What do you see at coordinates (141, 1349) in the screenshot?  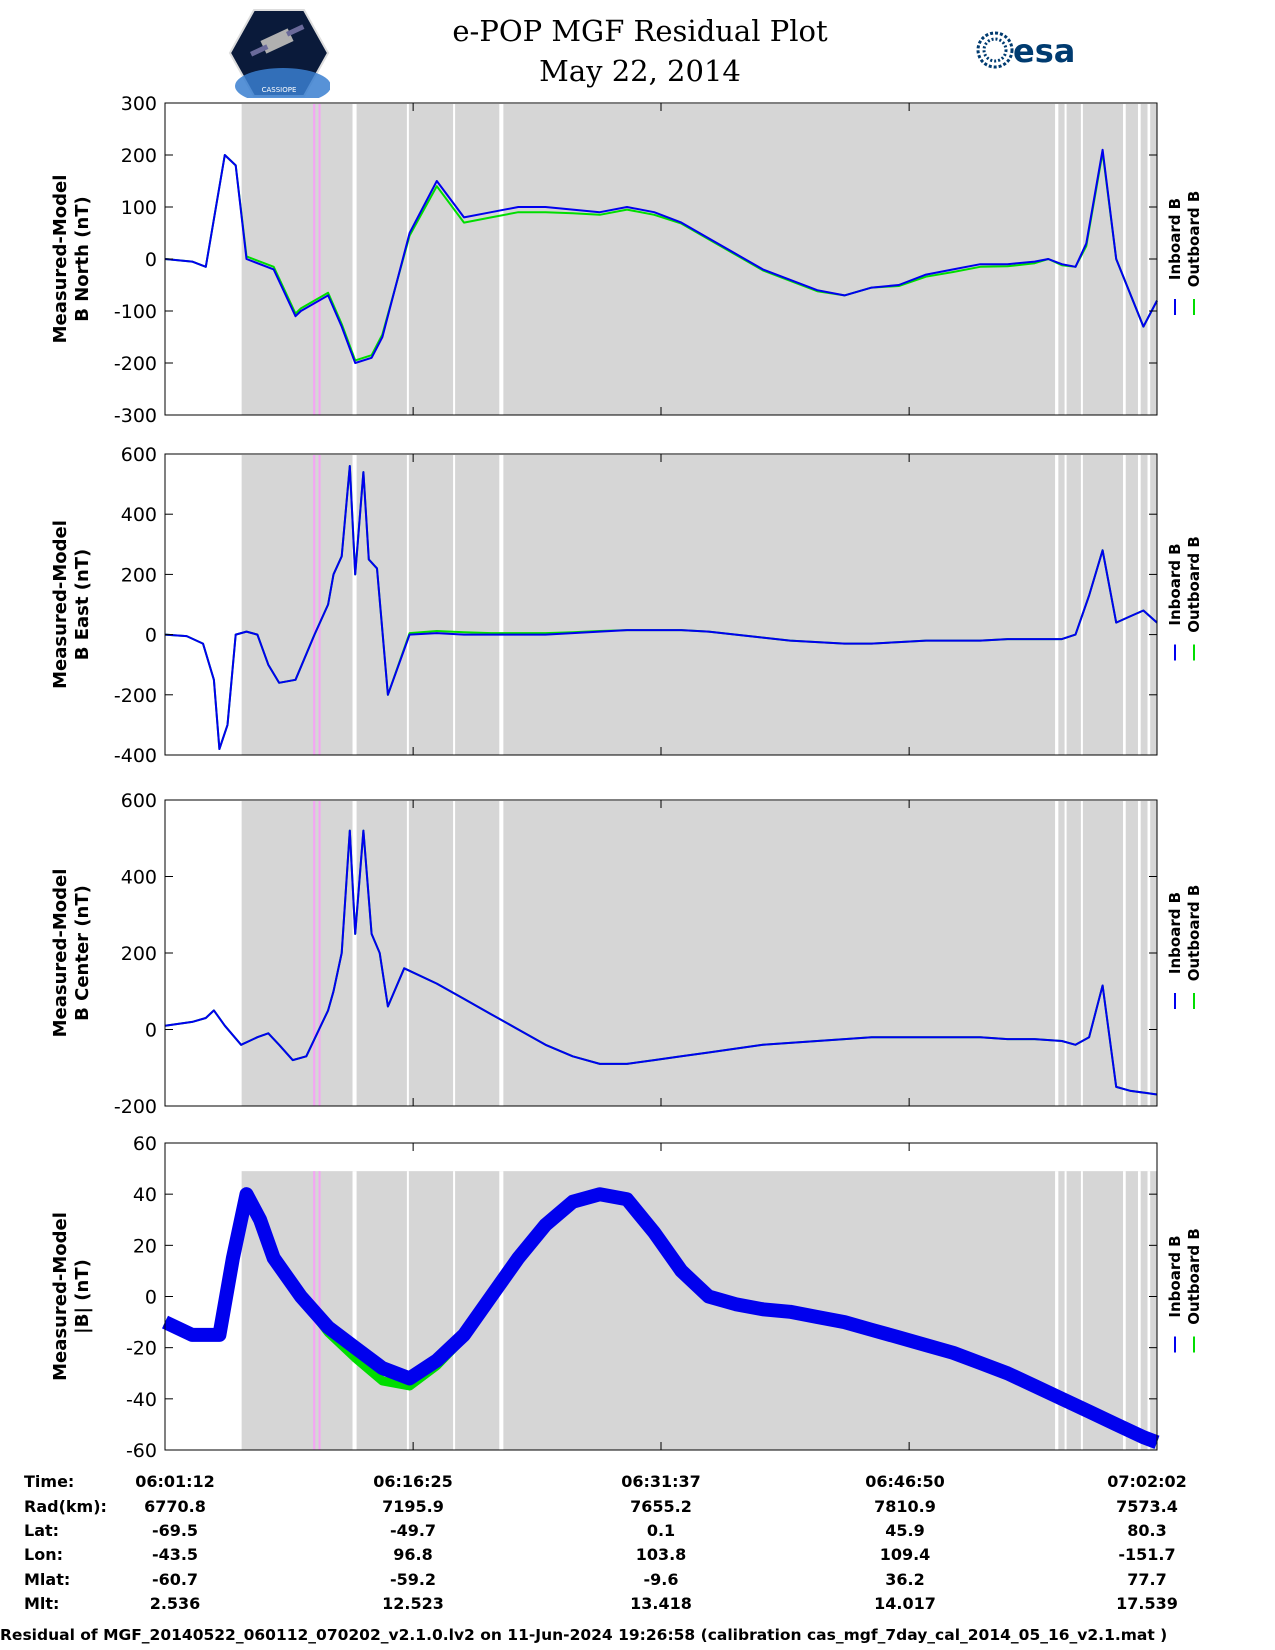 I see `y-tick-label: -20` at bounding box center [141, 1349].